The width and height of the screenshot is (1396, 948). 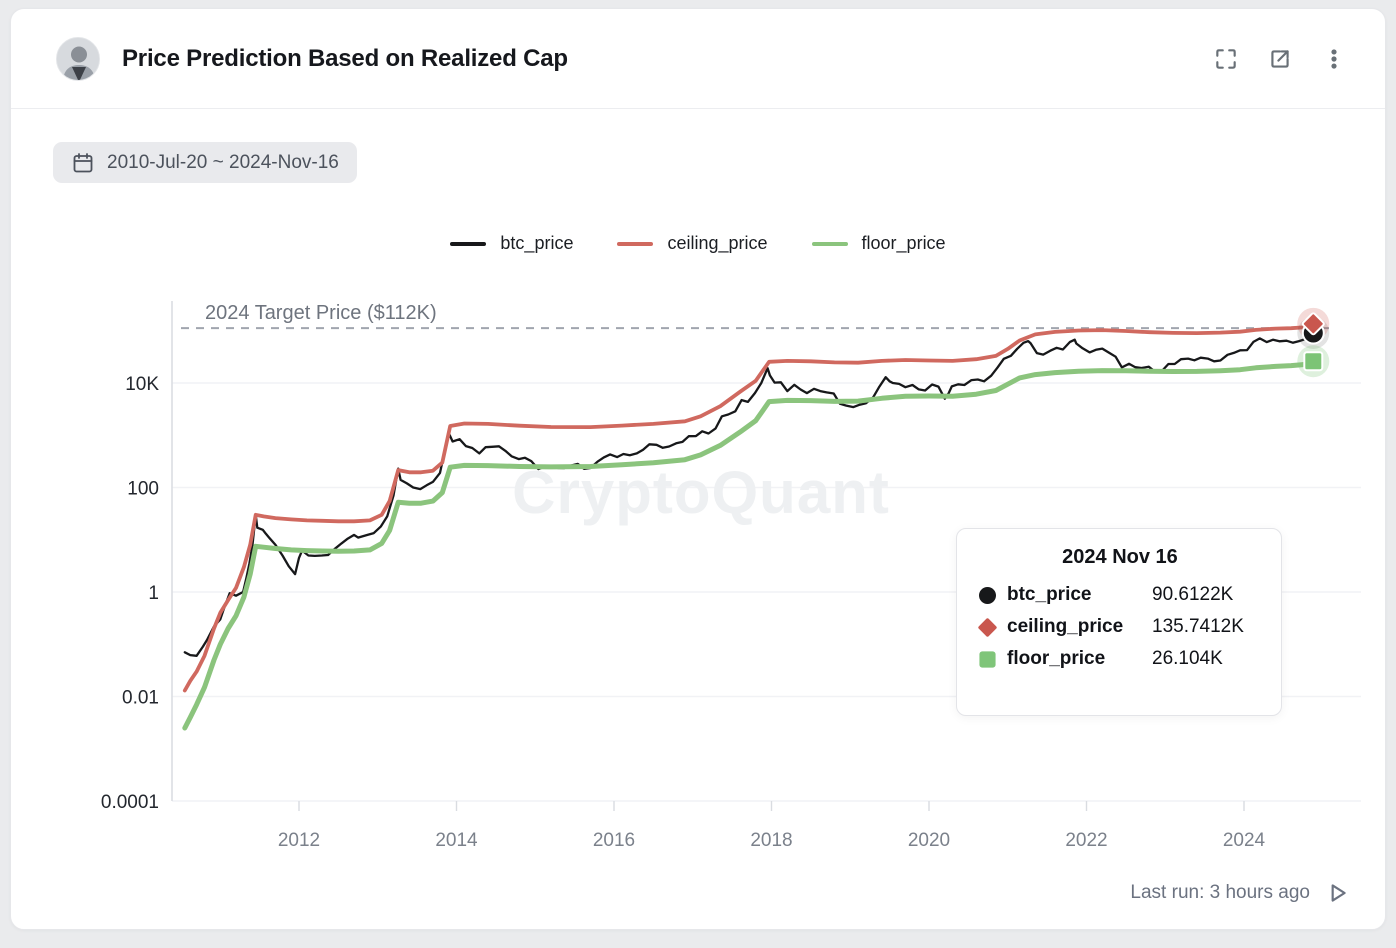 I want to click on floor-line-swatch-icon, so click(x=829, y=243).